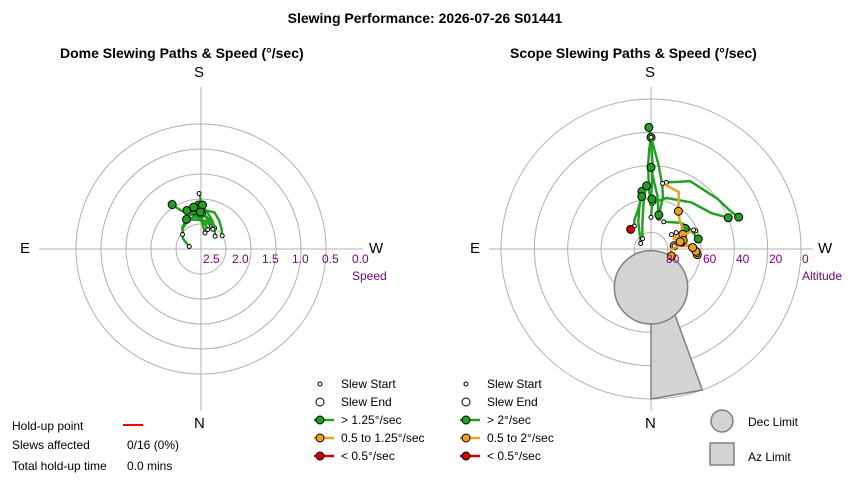 Image resolution: width=850 pixels, height=480 pixels. I want to click on dome-slew-paths, so click(196, 220).